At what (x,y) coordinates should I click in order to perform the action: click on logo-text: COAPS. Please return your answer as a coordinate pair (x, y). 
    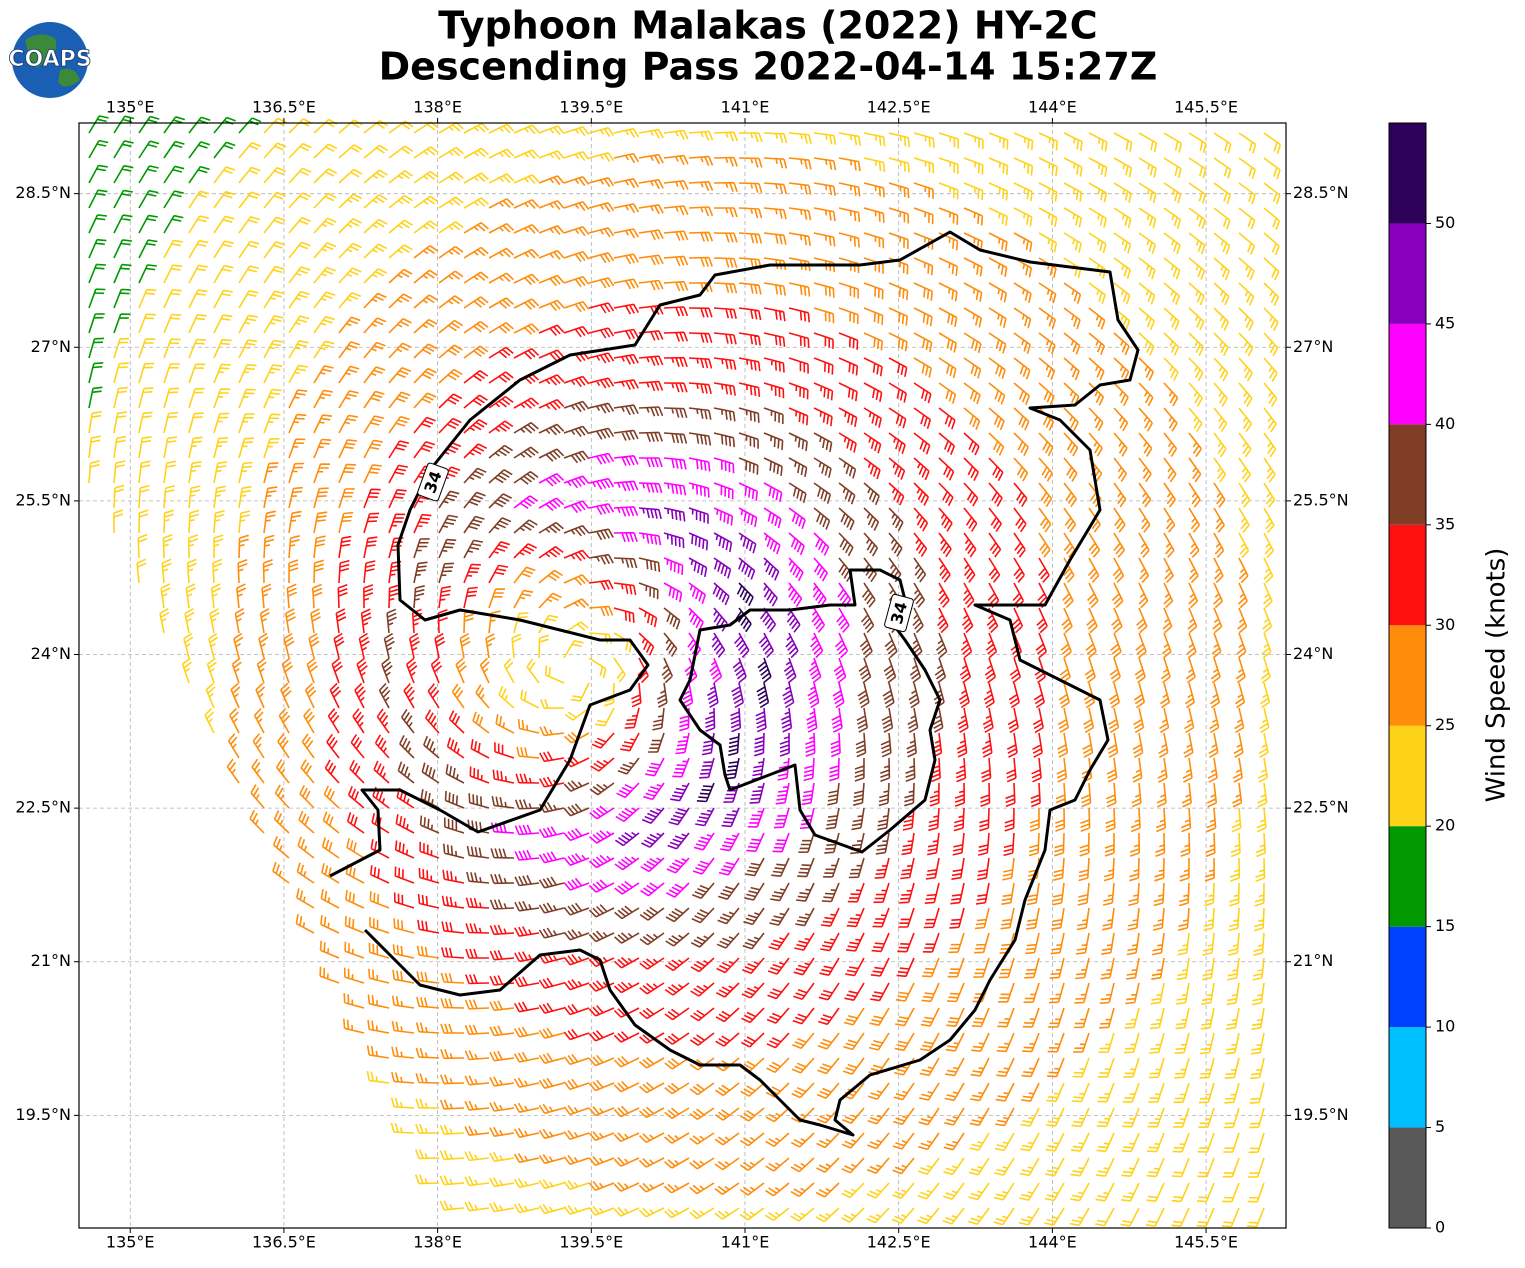
    Looking at the image, I should click on (49, 59).